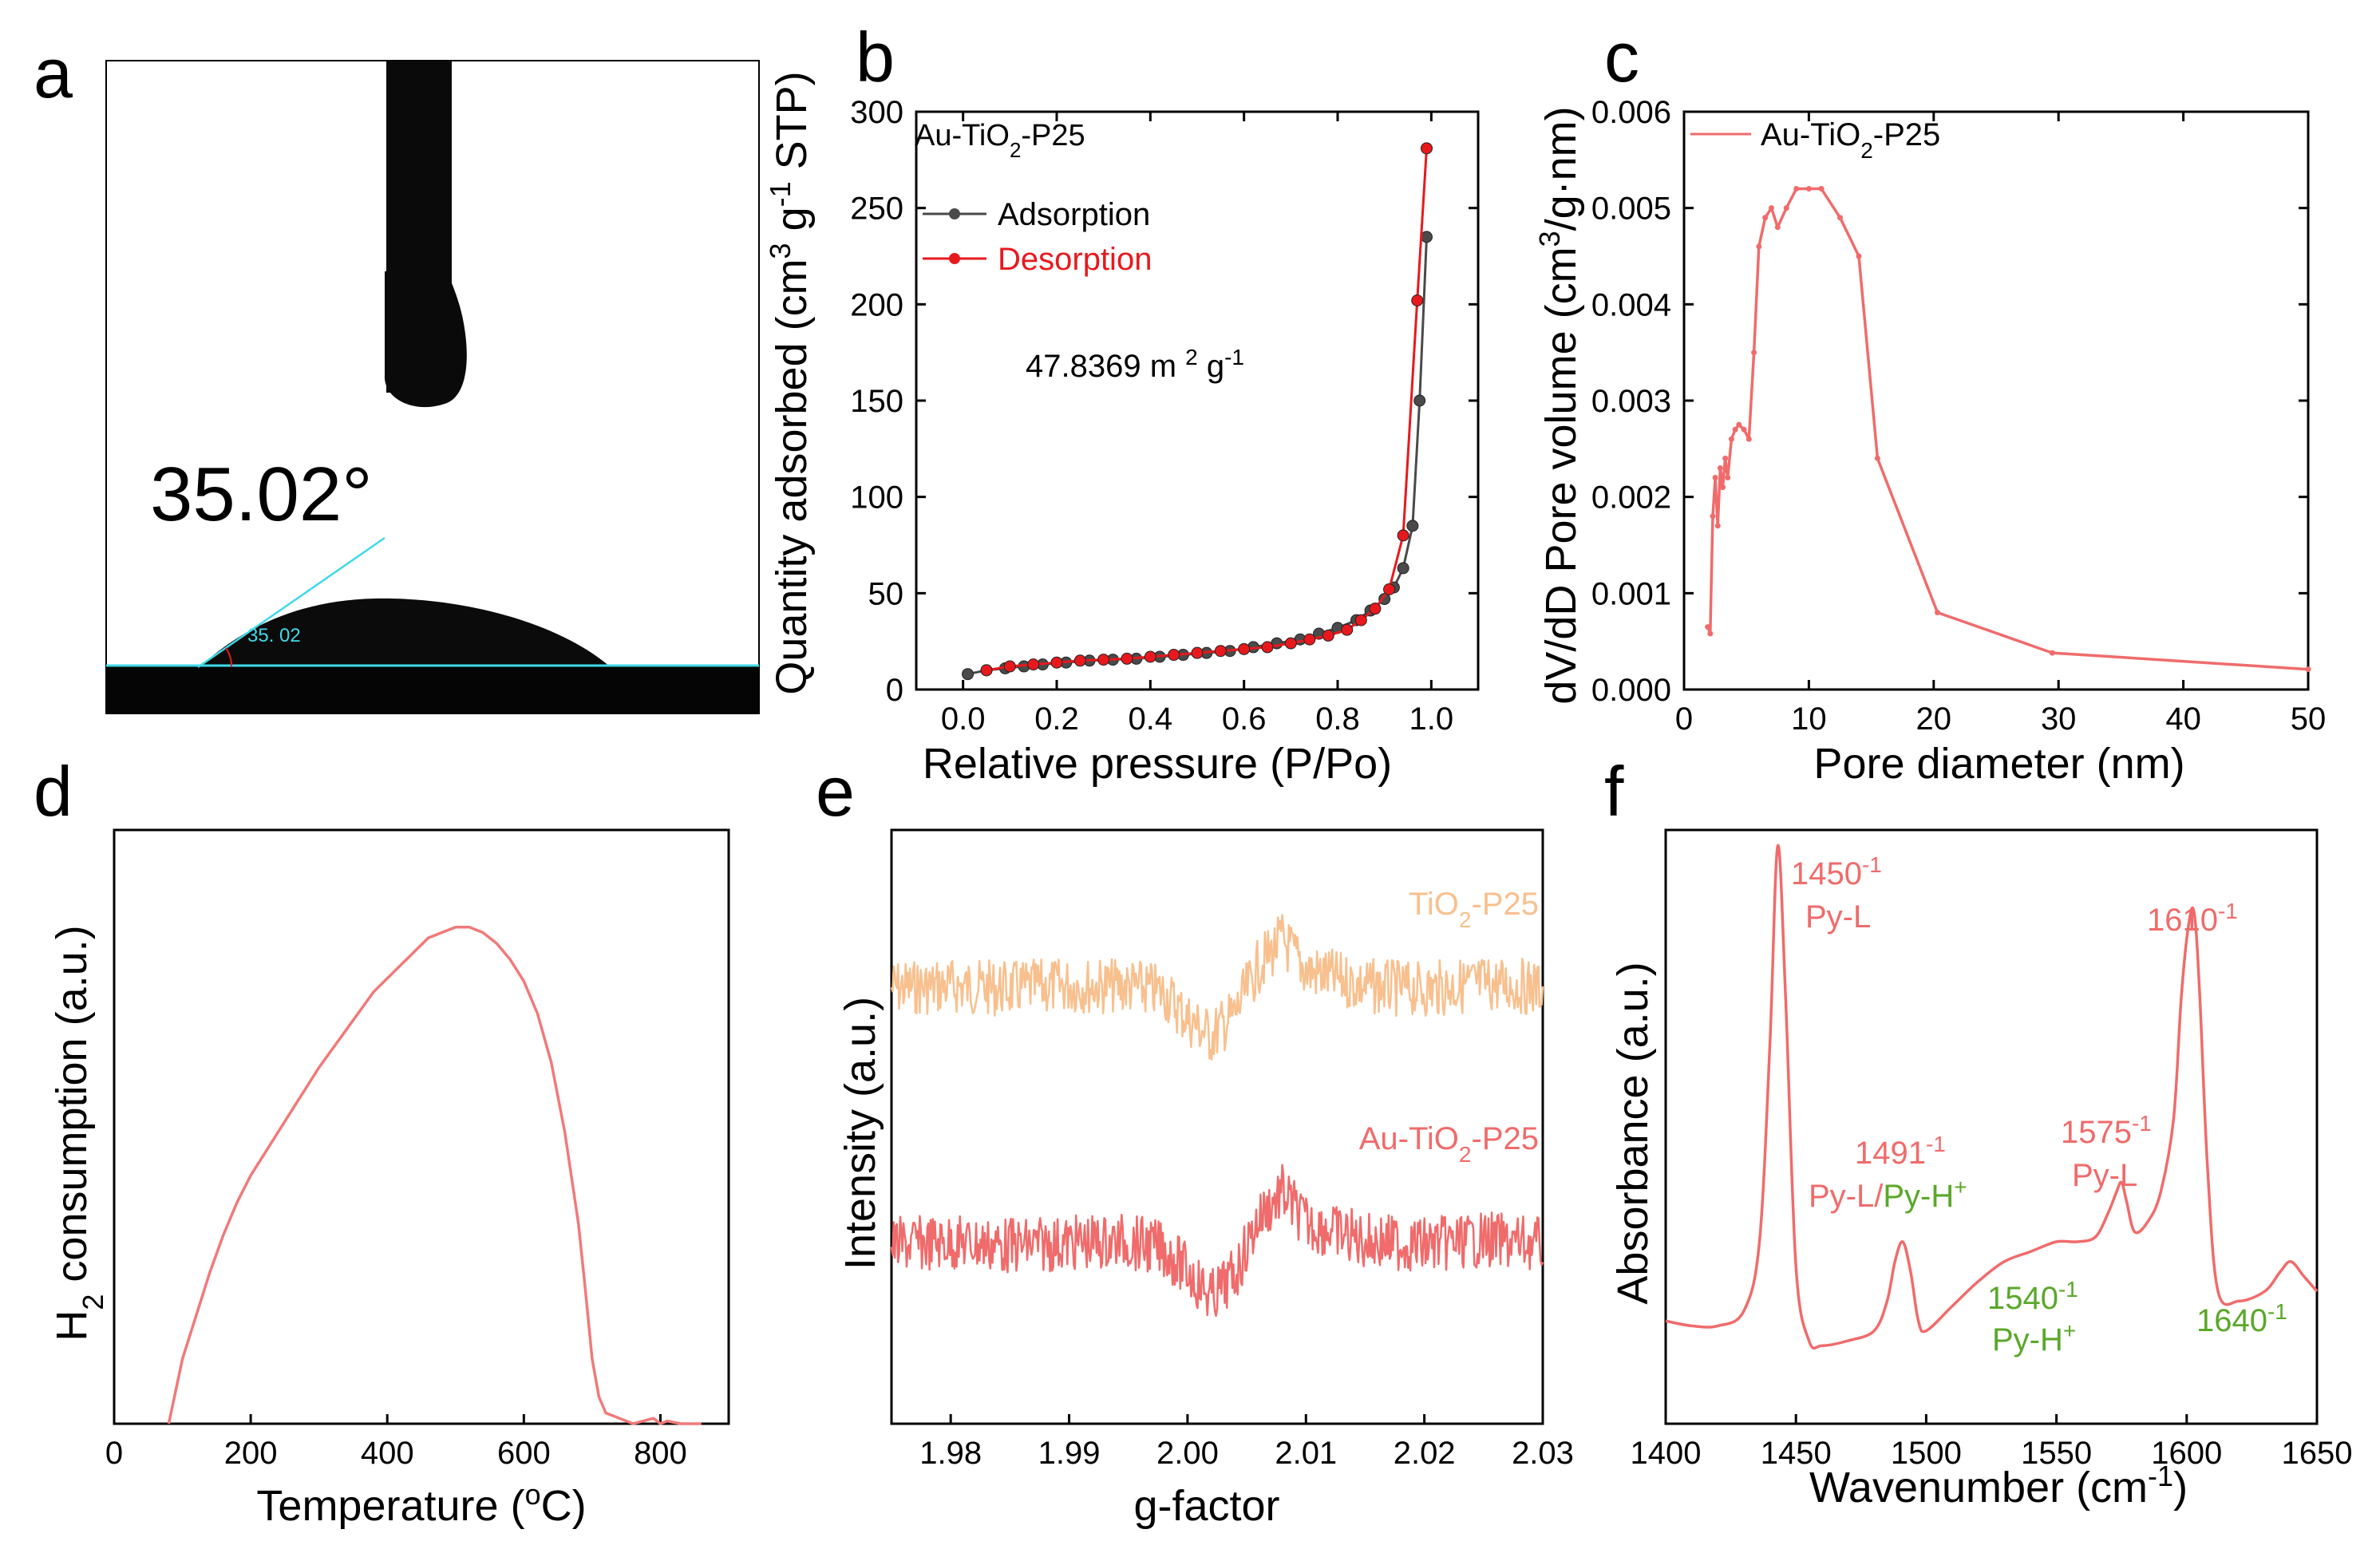 This screenshot has height=1553, width=2380. Describe the element at coordinates (876, 112) in the screenshot. I see `b-ytick-label: 300` at that location.